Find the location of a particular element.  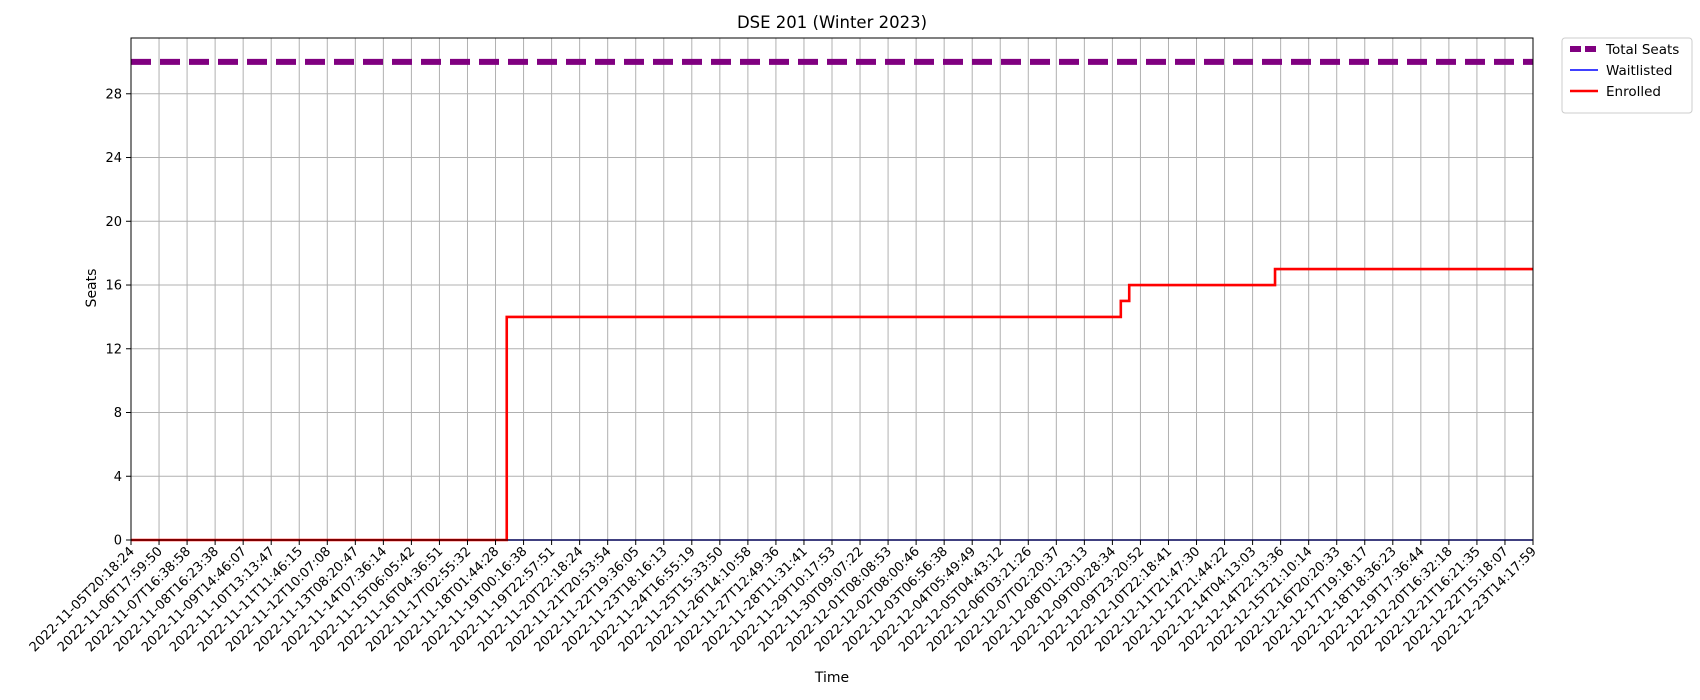

y-axis-title: Seats is located at coordinates (92, 288).